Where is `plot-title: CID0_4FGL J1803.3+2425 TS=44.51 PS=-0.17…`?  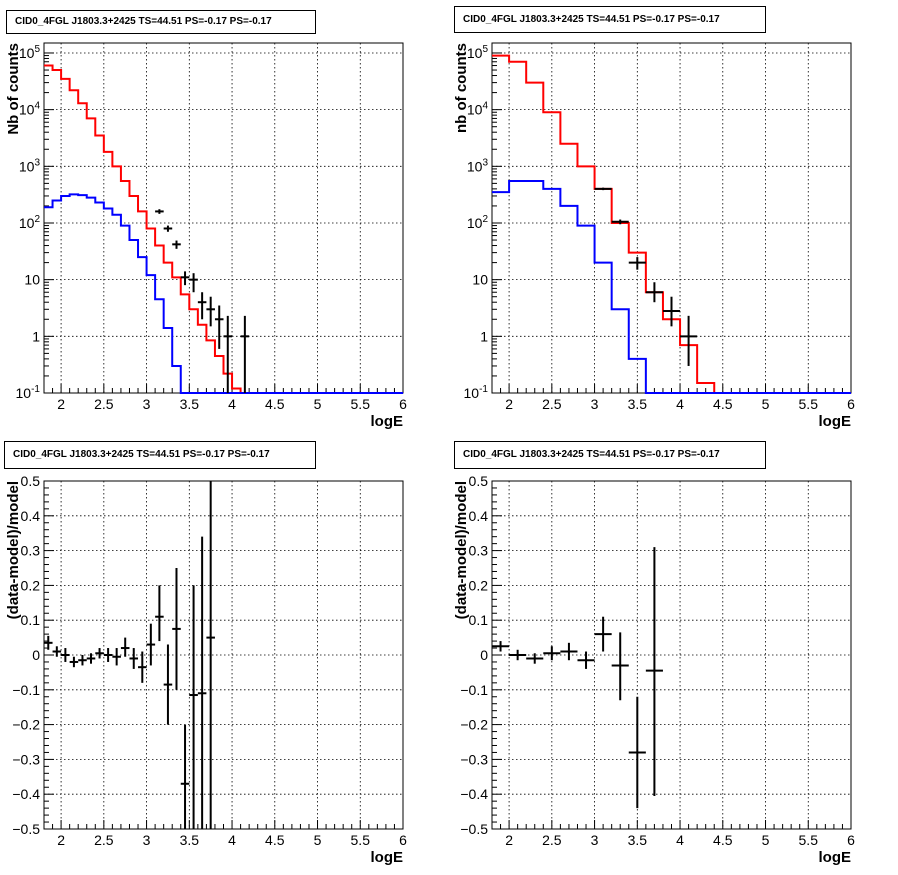
plot-title: CID0_4FGL J1803.3+2425 TS=44.51 PS=-0.17… is located at coordinates (161, 22).